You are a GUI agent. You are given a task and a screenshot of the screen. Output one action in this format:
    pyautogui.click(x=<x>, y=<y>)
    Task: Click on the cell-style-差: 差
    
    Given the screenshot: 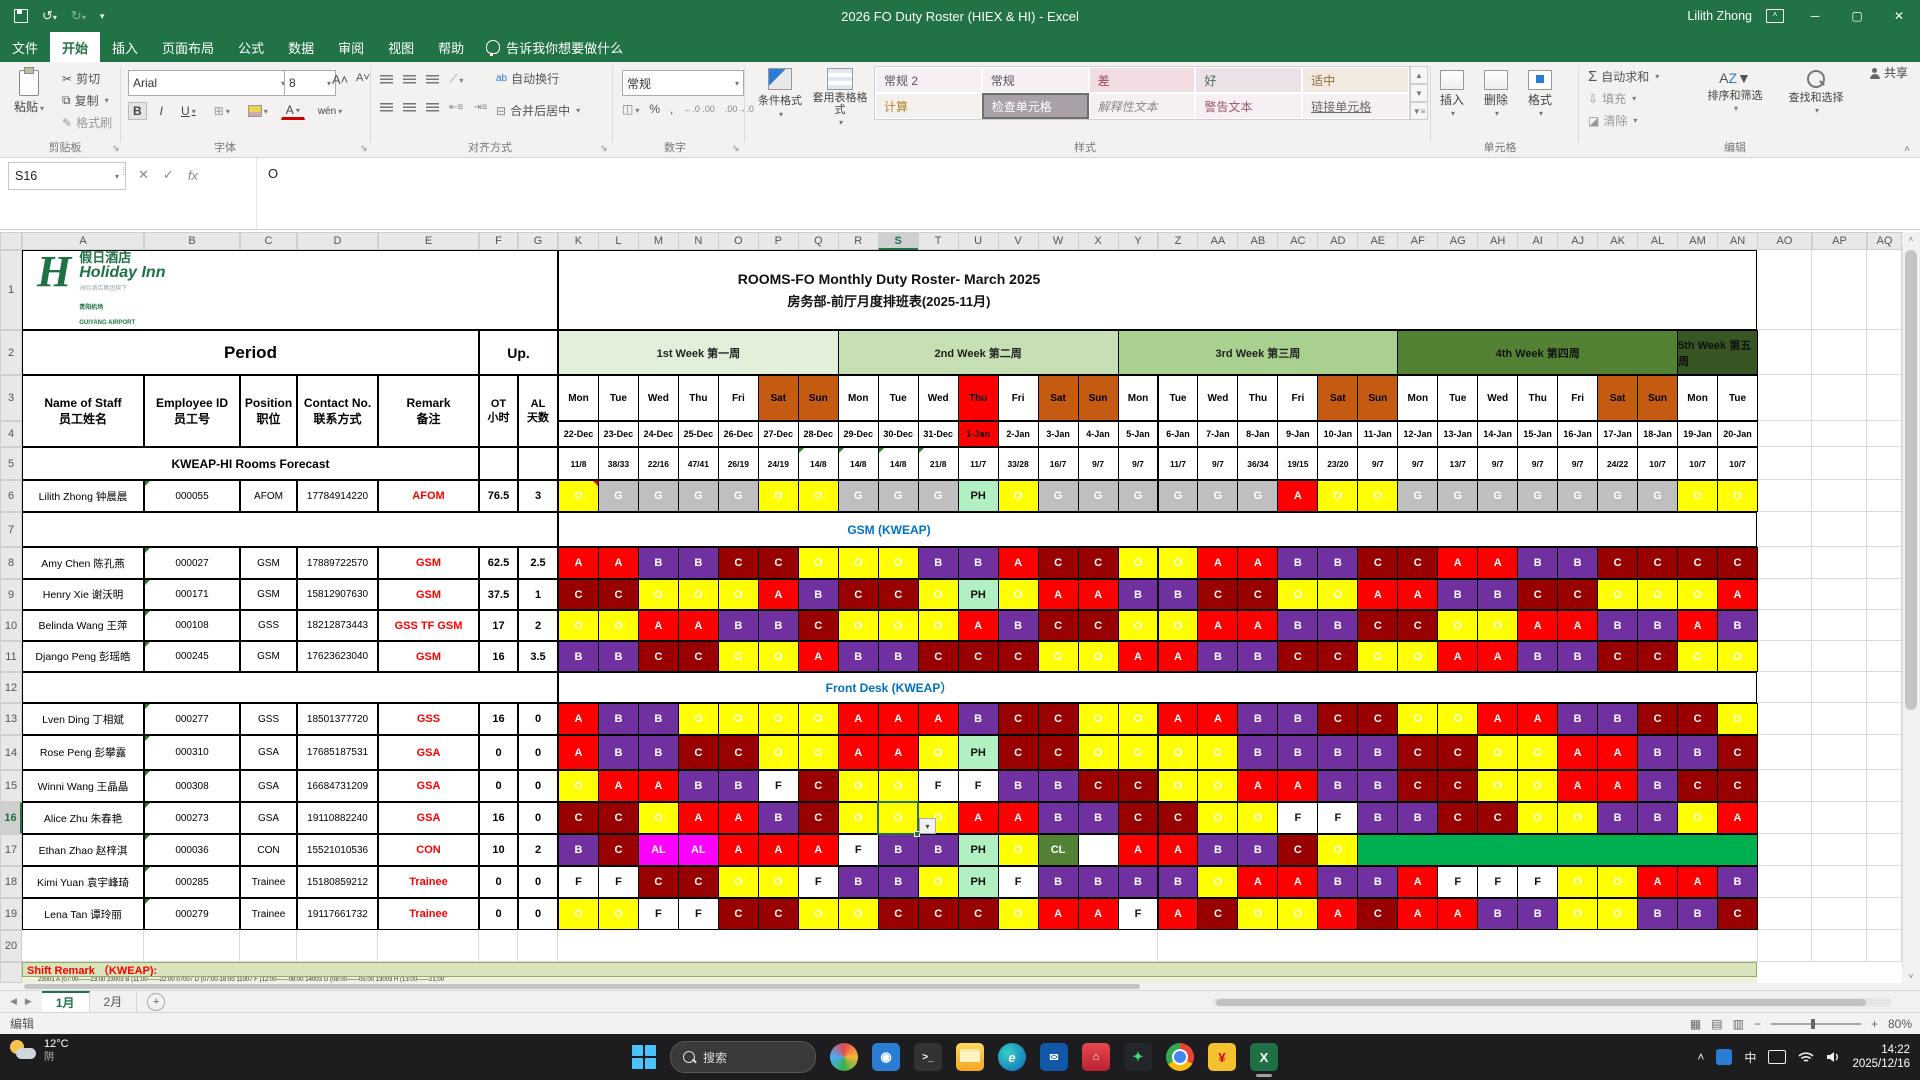 What is the action you would take?
    pyautogui.click(x=1142, y=80)
    